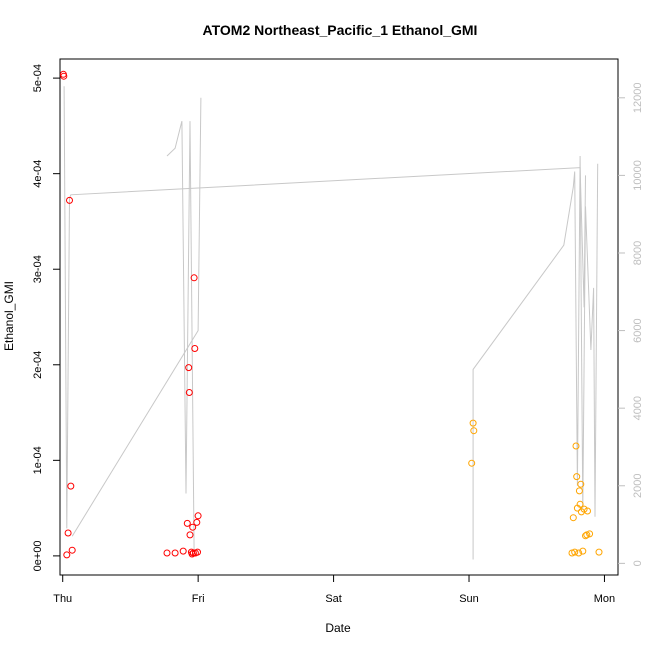 Image resolution: width=650 pixels, height=650 pixels. I want to click on y-right-tick-label: 2000, so click(638, 486).